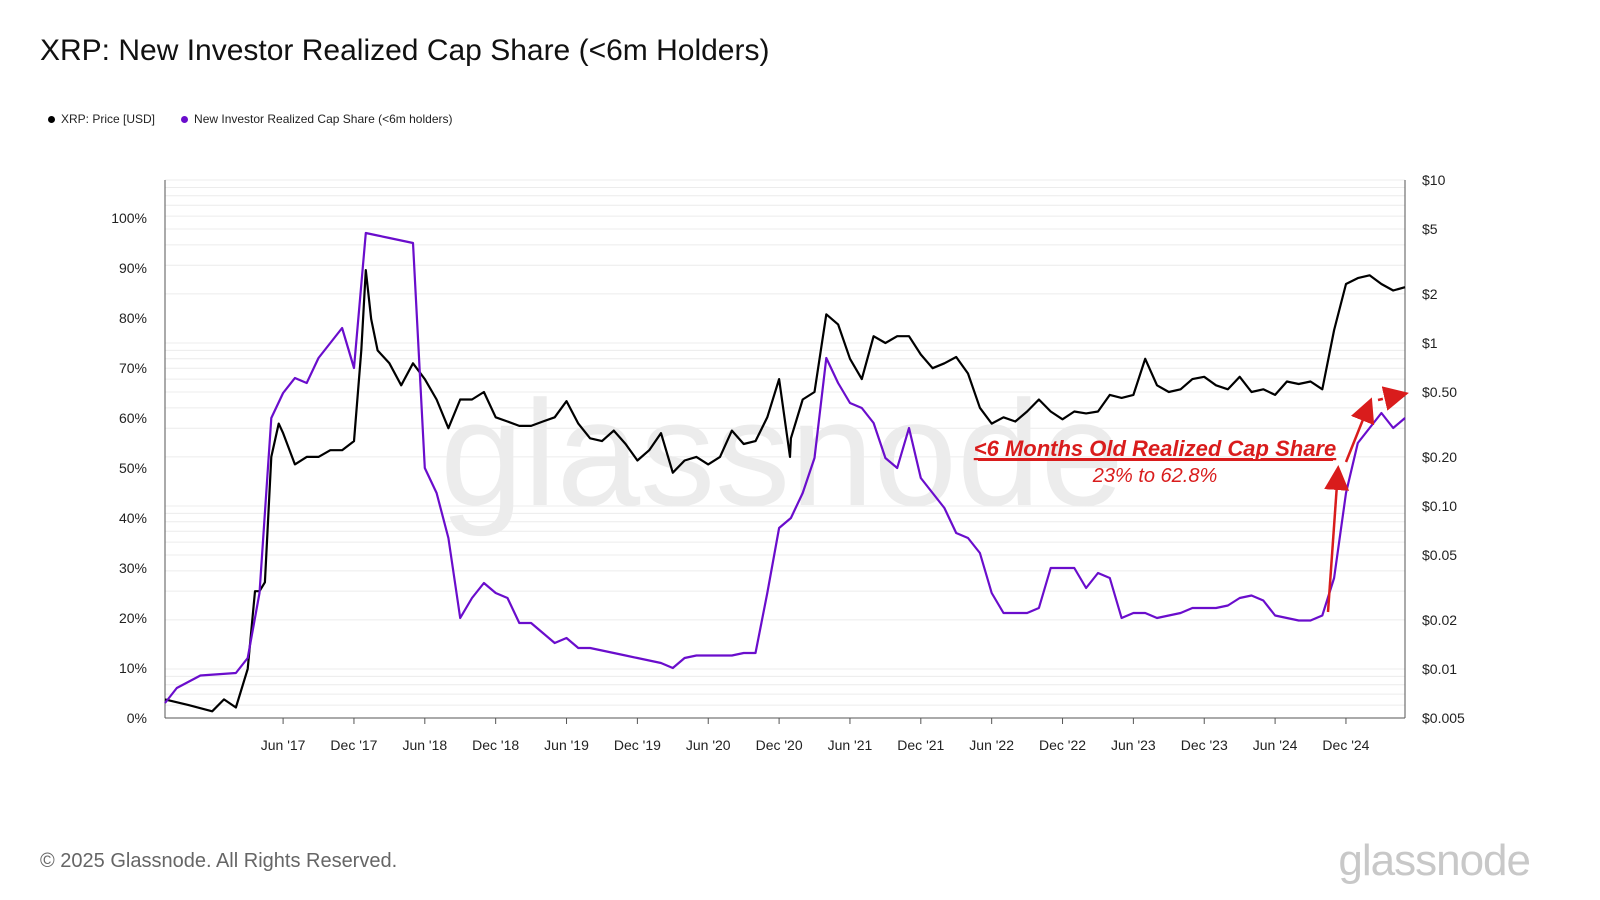 This screenshot has width=1600, height=900. Describe the element at coordinates (1345, 745) in the screenshot. I see `x-tick-label: Dec '24` at that location.